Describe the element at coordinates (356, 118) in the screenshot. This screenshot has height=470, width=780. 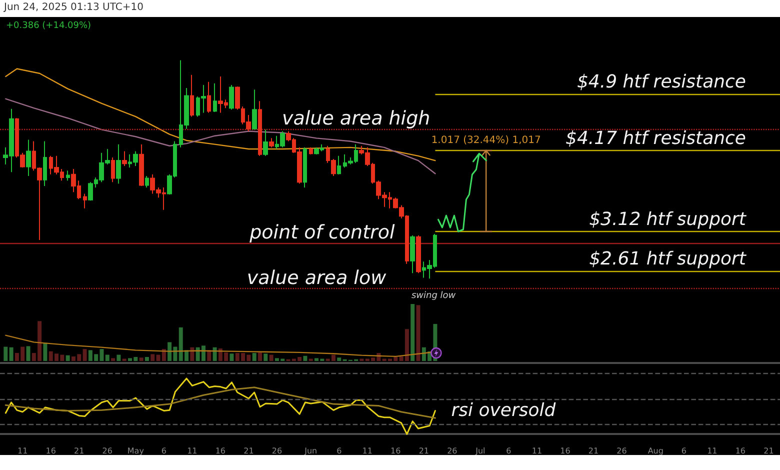
I see `annotation: value area high` at that location.